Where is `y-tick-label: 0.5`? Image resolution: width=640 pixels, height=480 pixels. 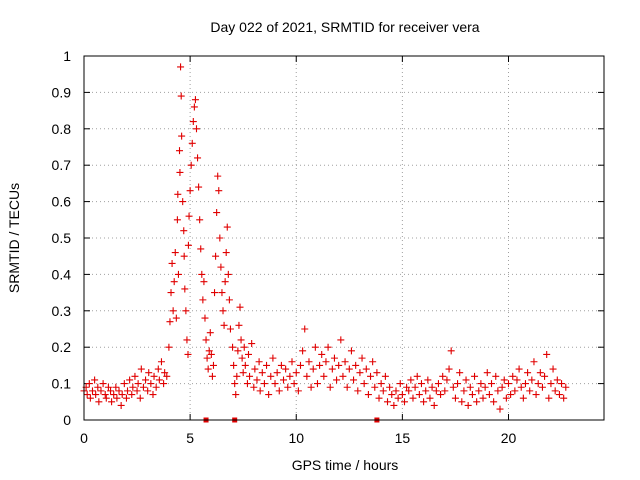 y-tick-label: 0.5 is located at coordinates (62, 238).